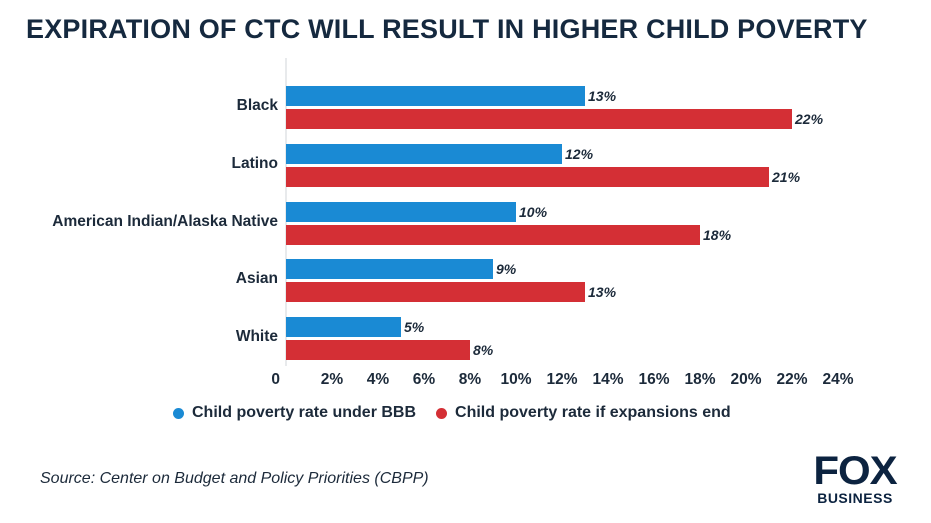 This screenshot has width=931, height=523. Describe the element at coordinates (255, 163) in the screenshot. I see `category-label: Latino` at that location.